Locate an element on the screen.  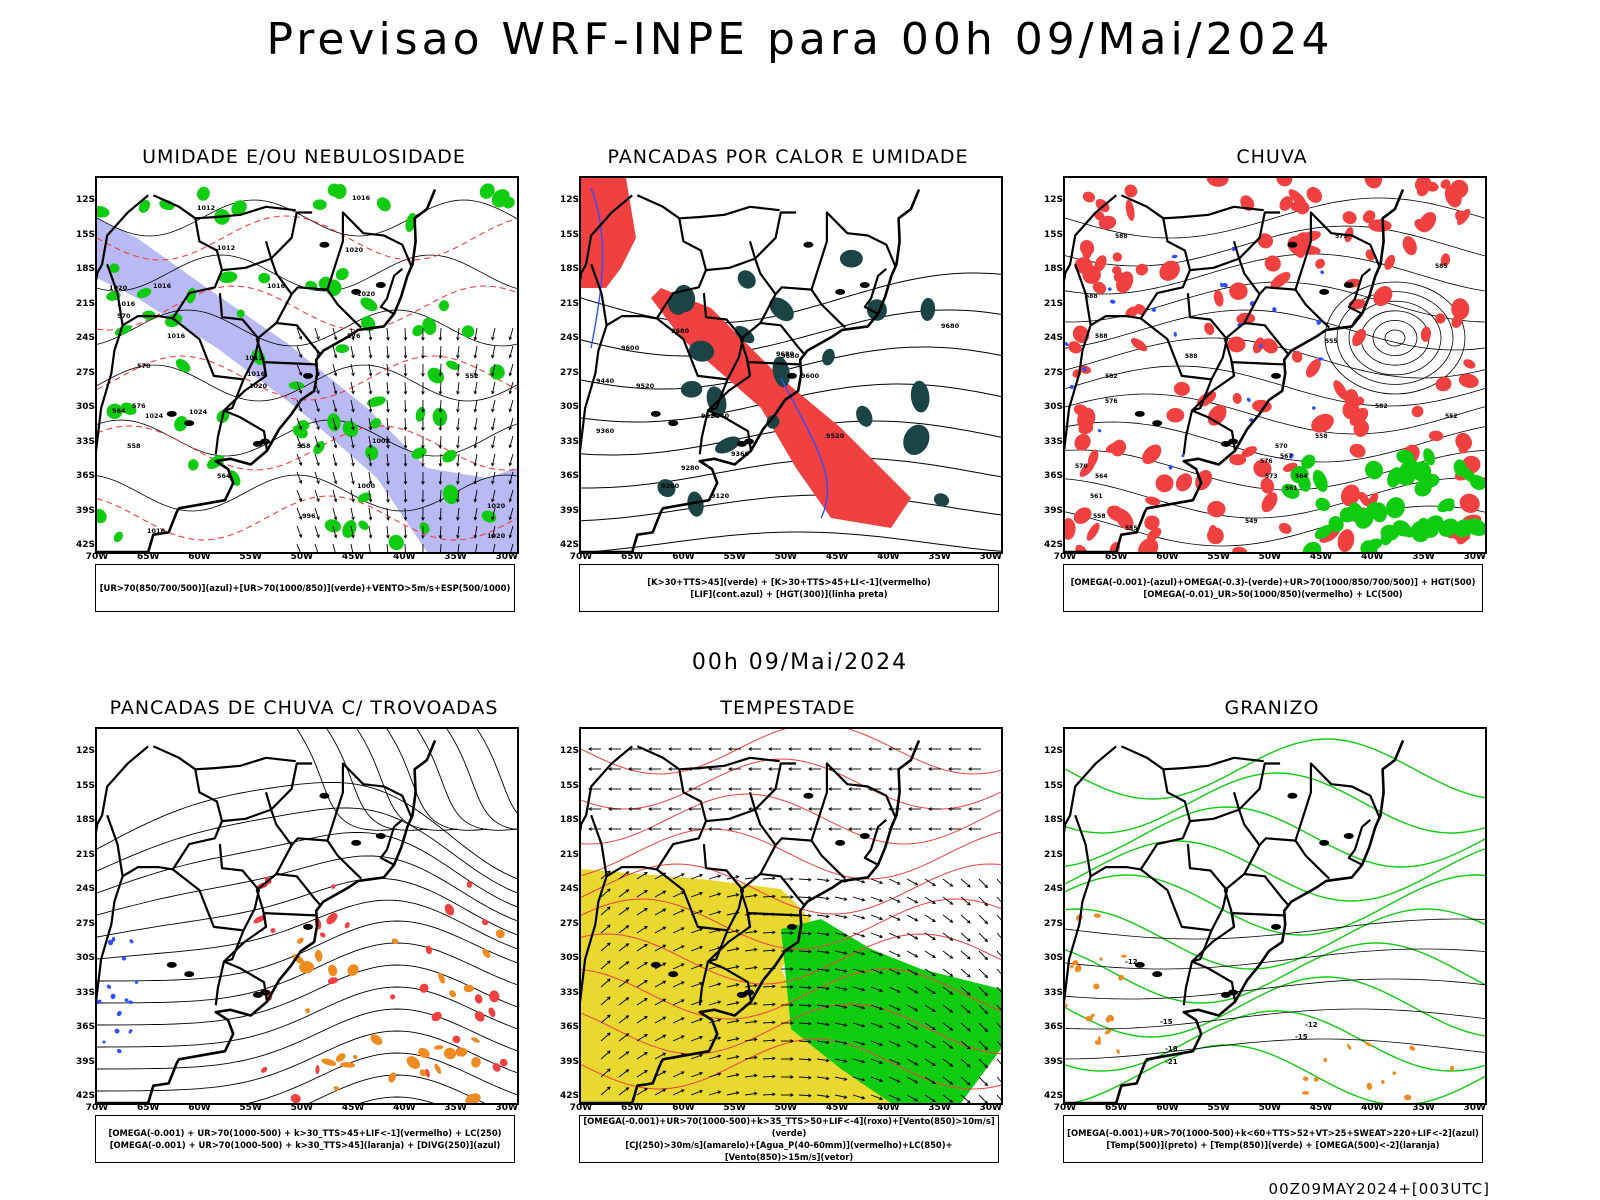
panel-title: CHUVA is located at coordinates (1272, 157).